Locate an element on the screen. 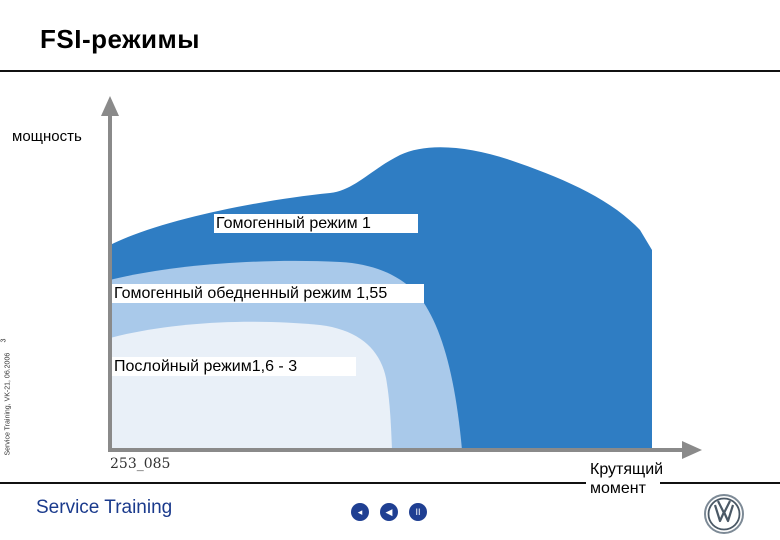 Image resolution: width=780 pixels, height=540 pixels. region-stratified is located at coordinates (251, 385).